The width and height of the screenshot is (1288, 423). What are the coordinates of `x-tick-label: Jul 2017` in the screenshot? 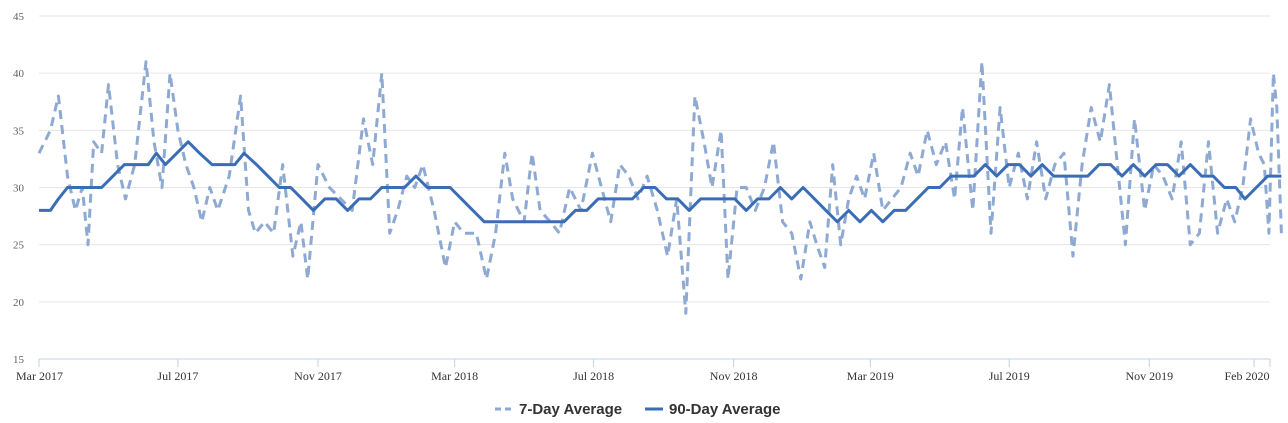 It's located at (177, 376).